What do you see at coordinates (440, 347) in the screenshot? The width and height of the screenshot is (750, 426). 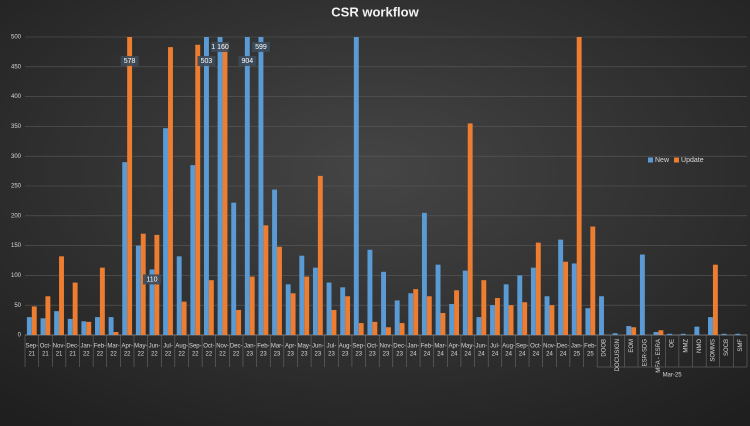 I see `x-tick-label: Mar-` at bounding box center [440, 347].